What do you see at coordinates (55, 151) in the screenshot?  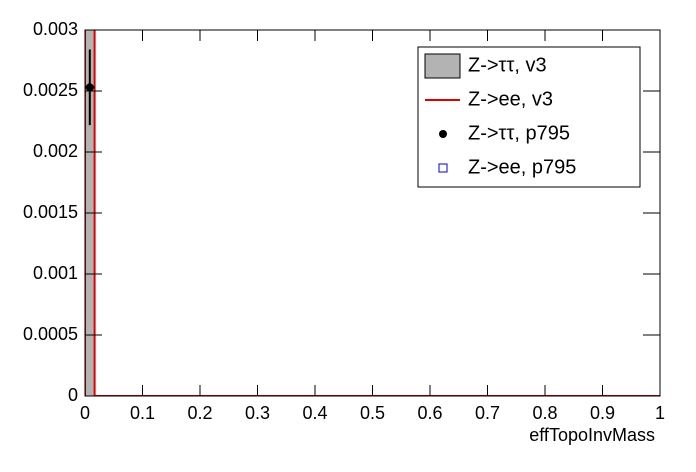 I see `y-tick-label: 0.002` at bounding box center [55, 151].